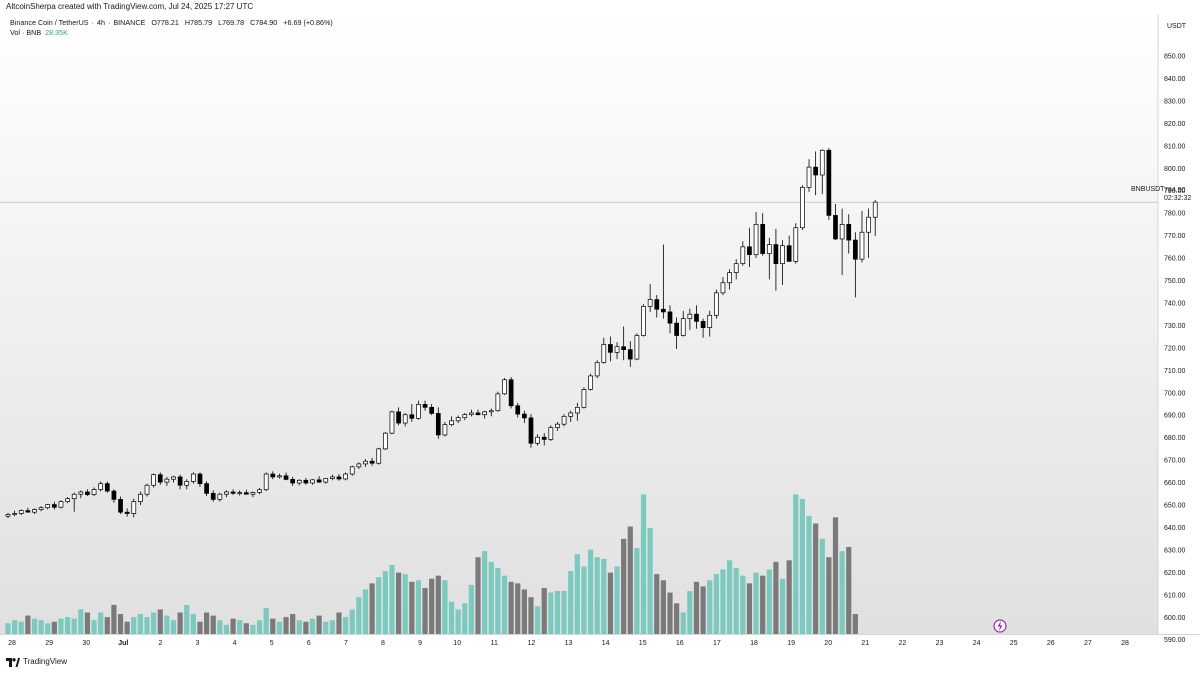  Describe the element at coordinates (717, 643) in the screenshot. I see `time-tick-label: 17` at that location.